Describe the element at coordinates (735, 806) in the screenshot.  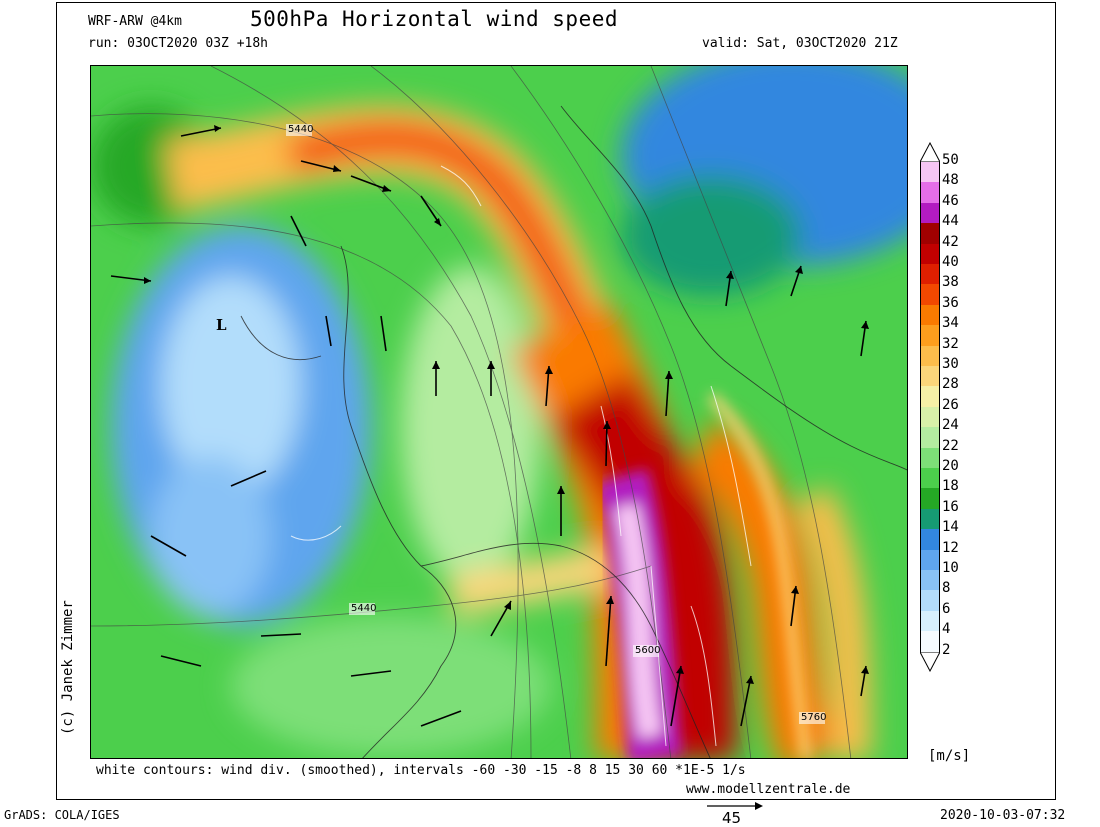
I see `vector-scale-arrow-icon` at that location.